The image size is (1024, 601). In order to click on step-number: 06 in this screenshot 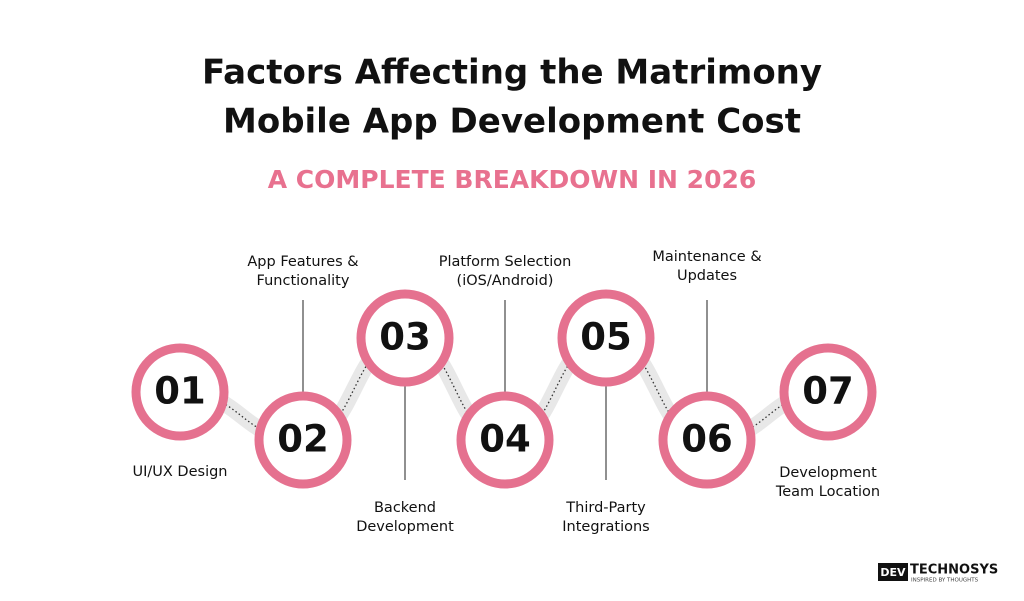, I will do `click(707, 439)`.